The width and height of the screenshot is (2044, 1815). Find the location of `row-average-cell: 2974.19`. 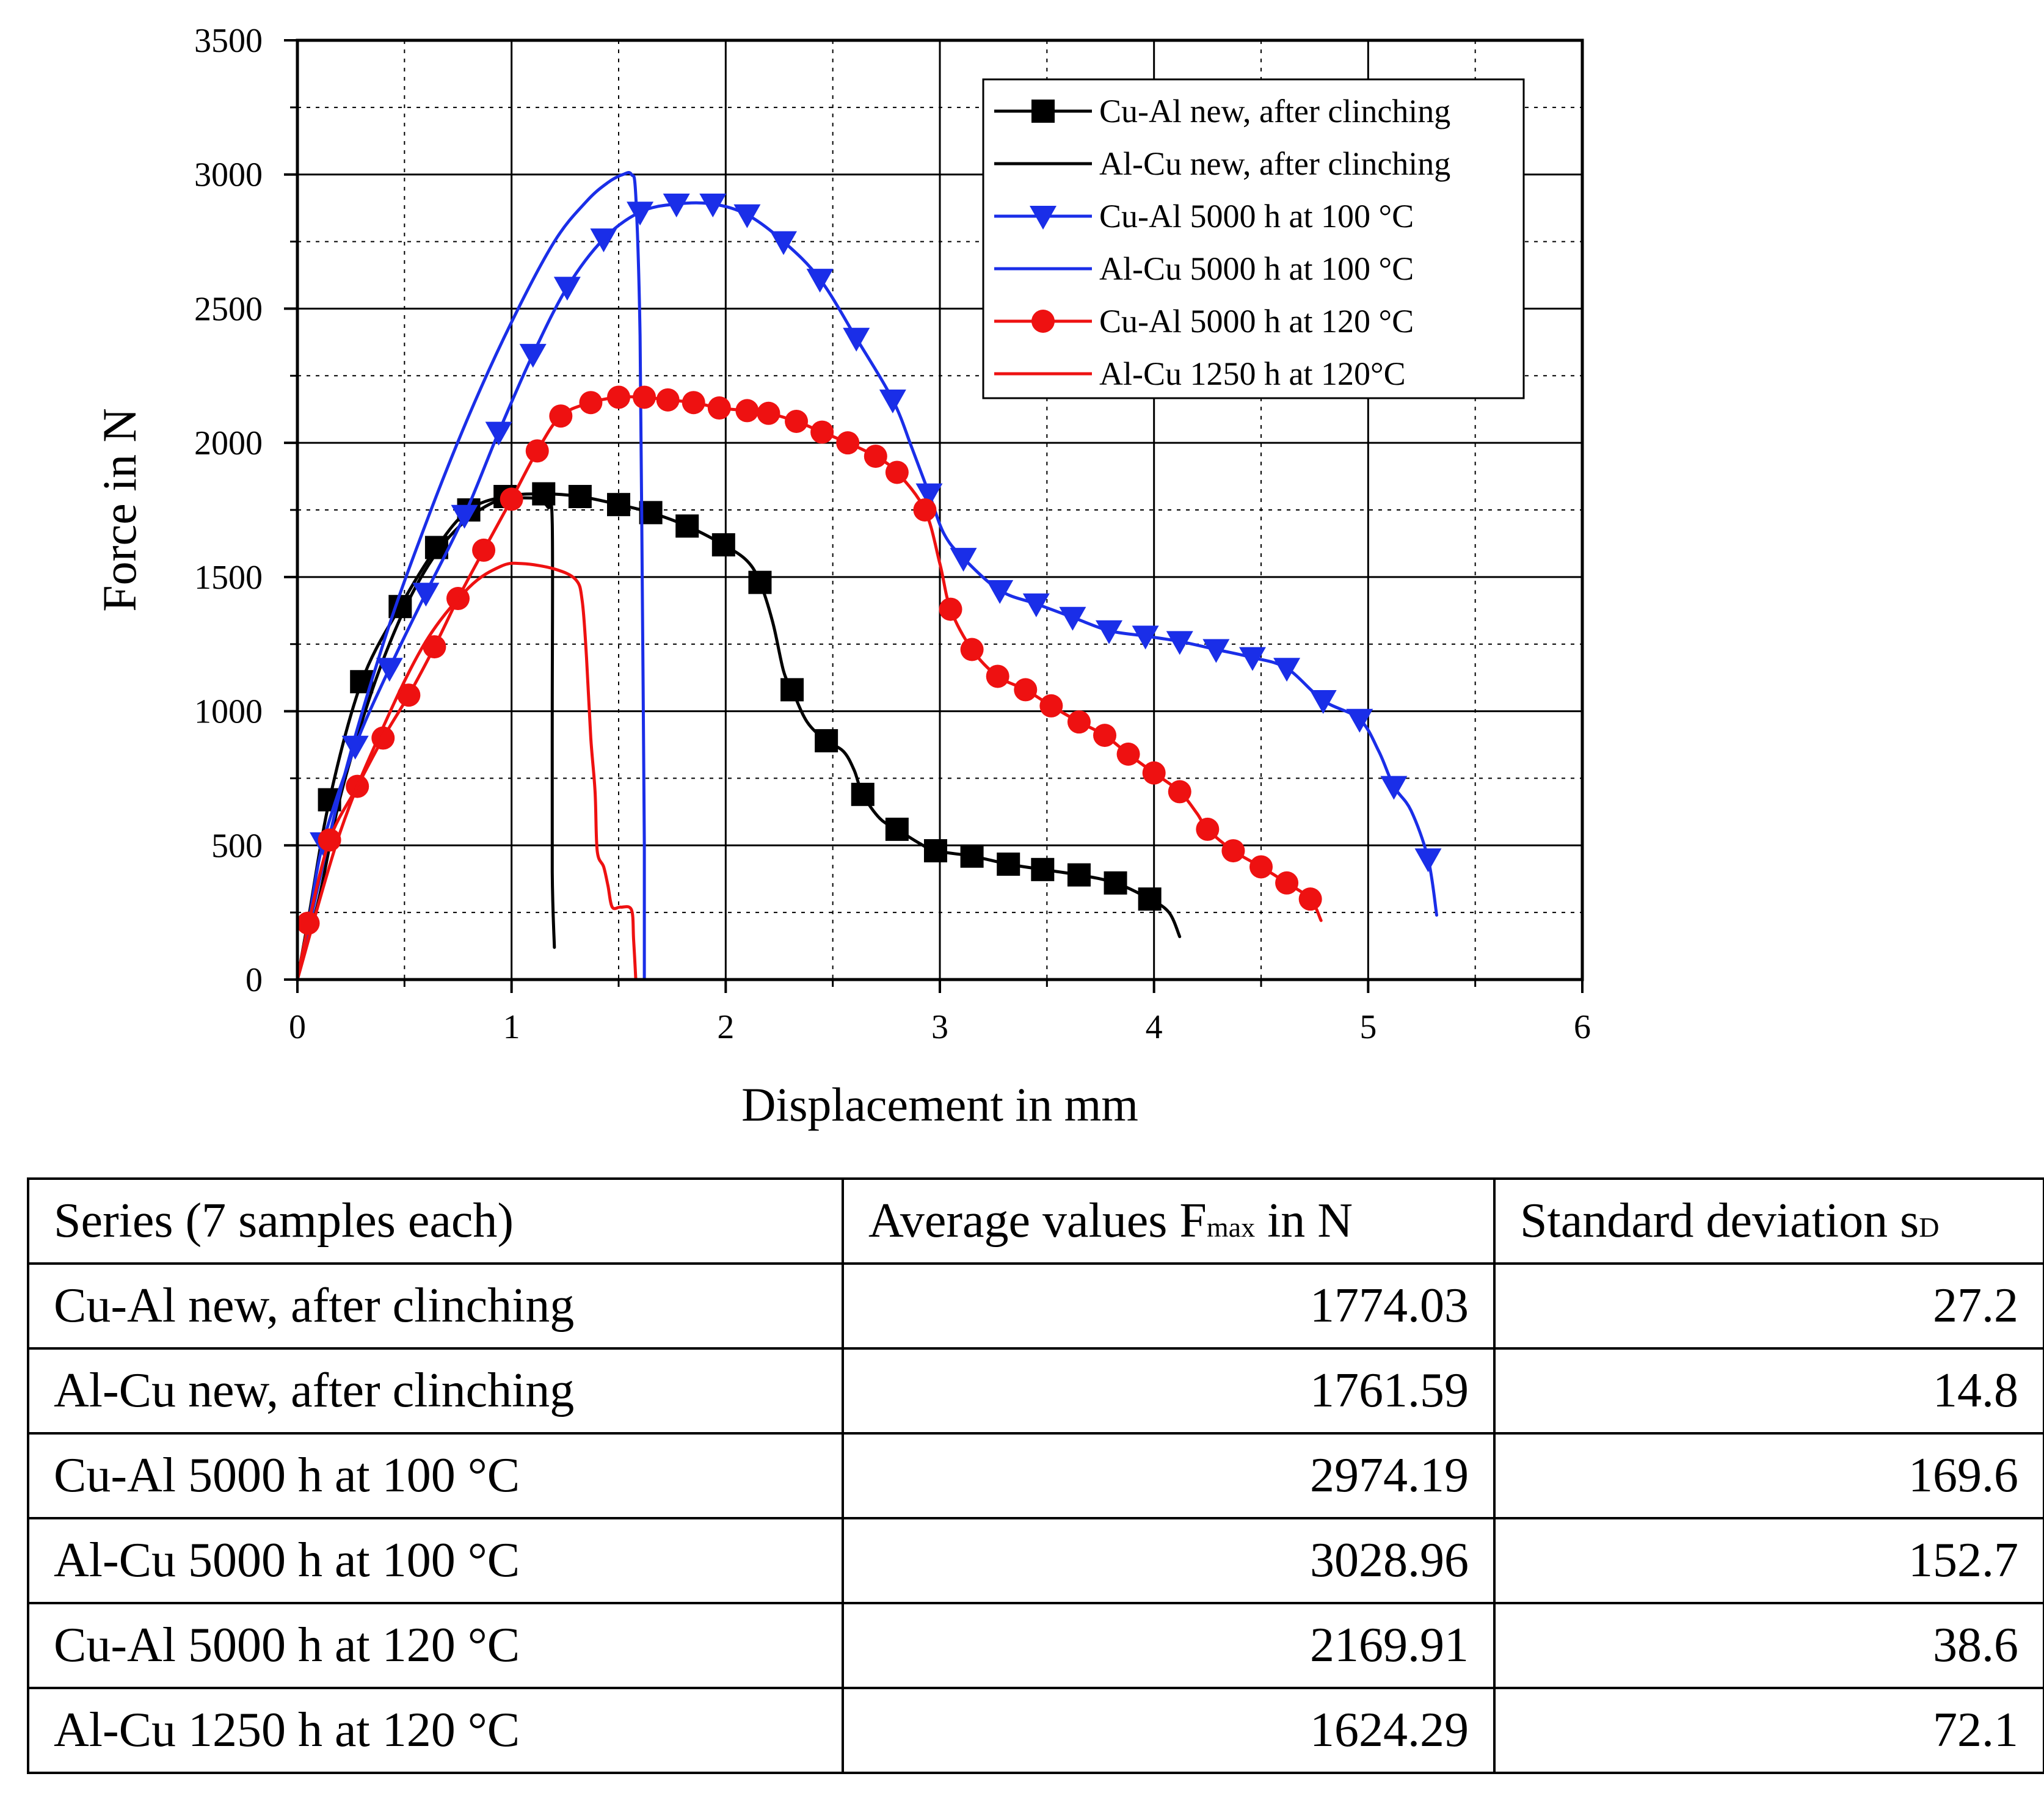

row-average-cell: 2974.19 is located at coordinates (1169, 1476).